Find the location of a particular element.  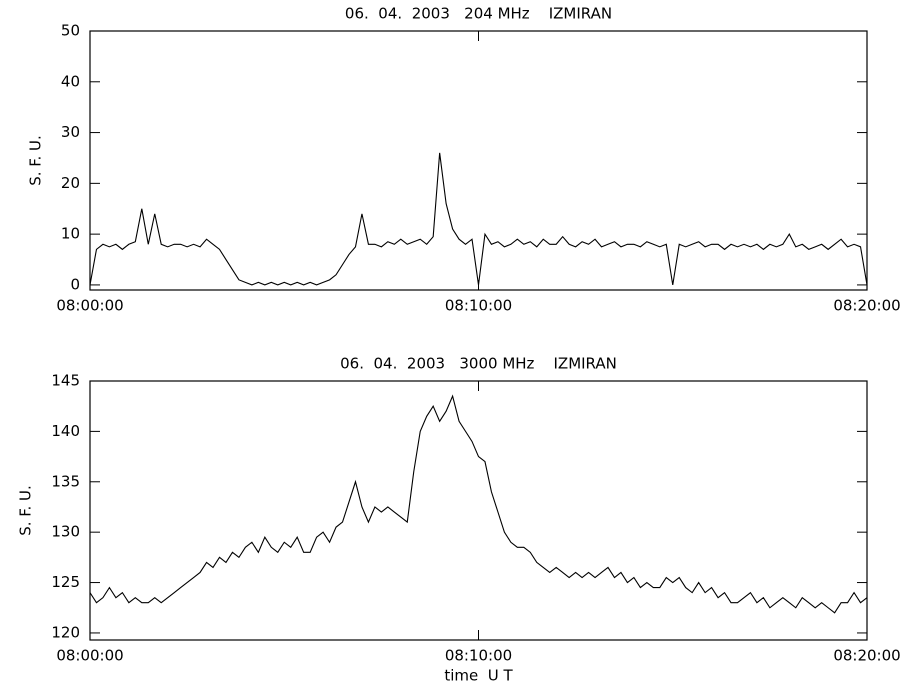

y-tick-label: 120 is located at coordinates (65, 632).